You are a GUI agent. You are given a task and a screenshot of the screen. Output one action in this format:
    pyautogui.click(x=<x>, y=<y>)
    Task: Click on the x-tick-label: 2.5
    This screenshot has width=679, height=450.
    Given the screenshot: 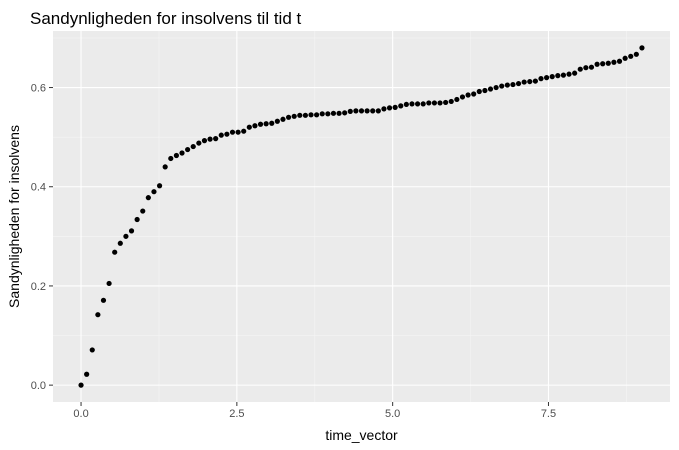 What is the action you would take?
    pyautogui.click(x=236, y=414)
    